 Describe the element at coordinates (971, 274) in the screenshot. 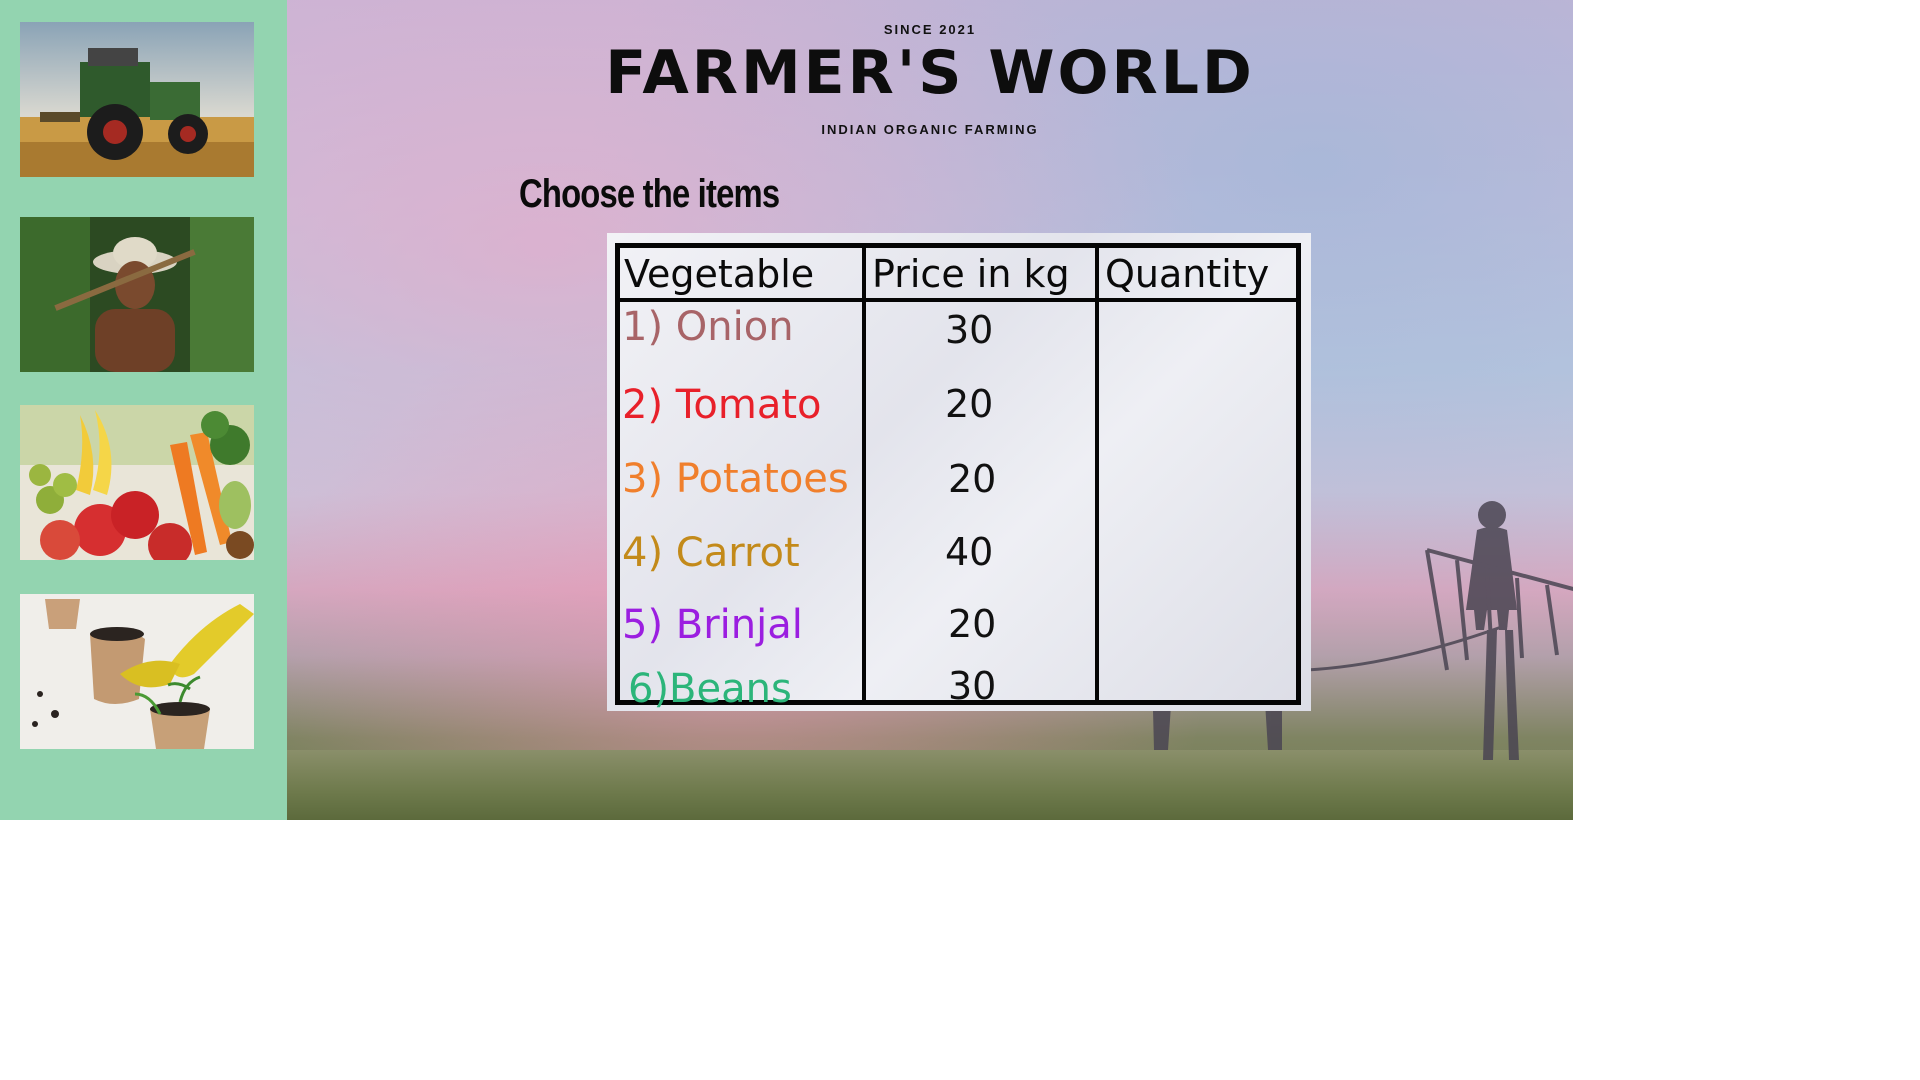

I see `header-price: Price in kg` at that location.